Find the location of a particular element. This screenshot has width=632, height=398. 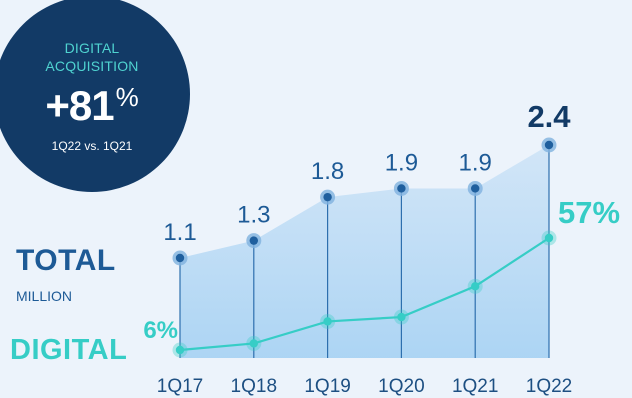

digital-acquisition-badge: DIGITAL ACQUISITION +81% 1Q22 vs. 1Q21 is located at coordinates (95, 96).